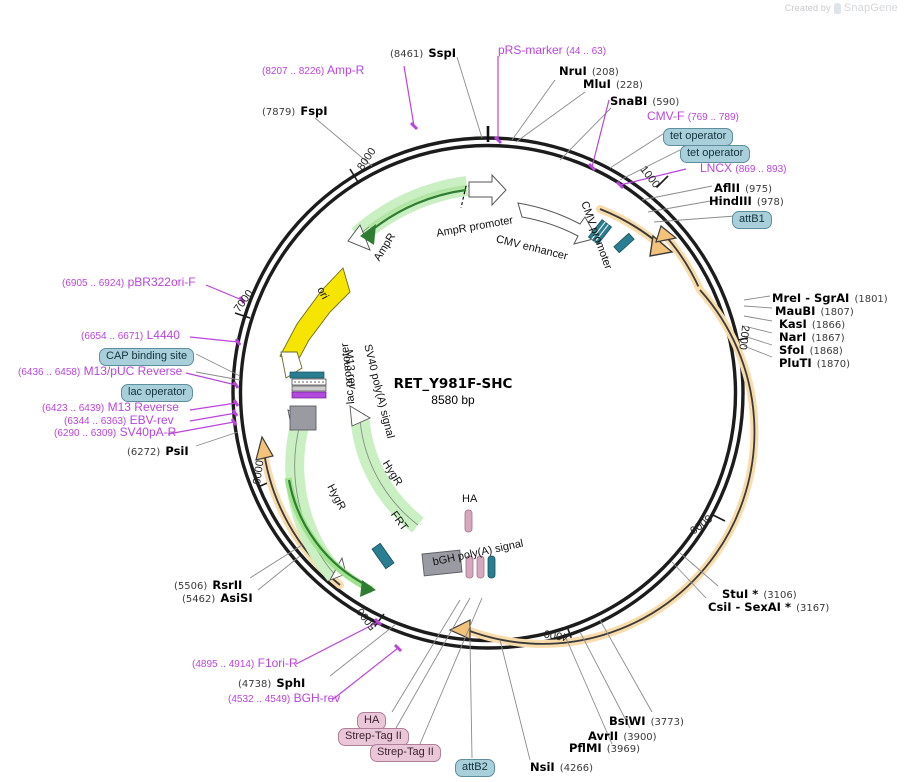  Describe the element at coordinates (530, 50) in the screenshot. I see `primer-name: pRS-marker` at that location.